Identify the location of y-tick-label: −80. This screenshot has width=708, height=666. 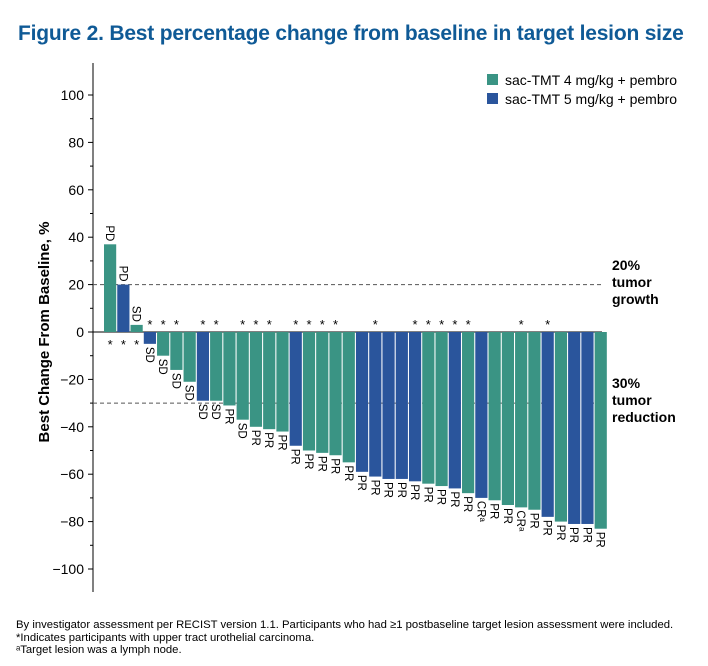
(72, 522).